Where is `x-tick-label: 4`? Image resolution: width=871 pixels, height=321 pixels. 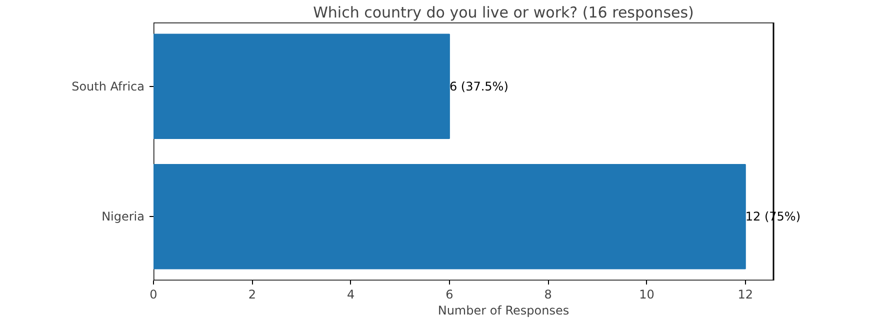 x-tick-label: 4 is located at coordinates (350, 295).